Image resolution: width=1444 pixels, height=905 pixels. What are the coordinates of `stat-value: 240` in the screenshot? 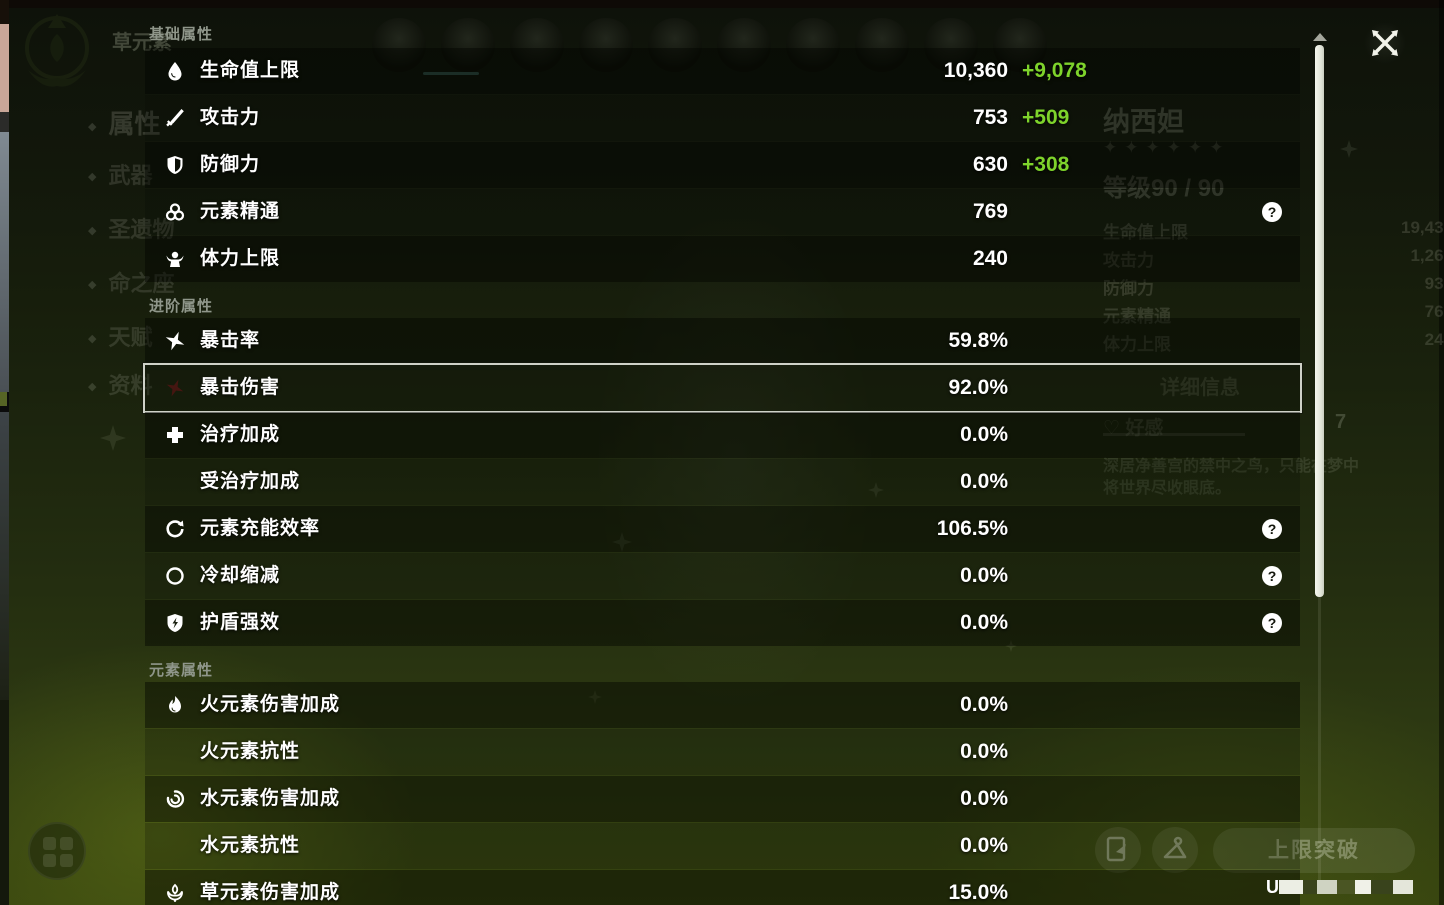 It's located at (990, 258).